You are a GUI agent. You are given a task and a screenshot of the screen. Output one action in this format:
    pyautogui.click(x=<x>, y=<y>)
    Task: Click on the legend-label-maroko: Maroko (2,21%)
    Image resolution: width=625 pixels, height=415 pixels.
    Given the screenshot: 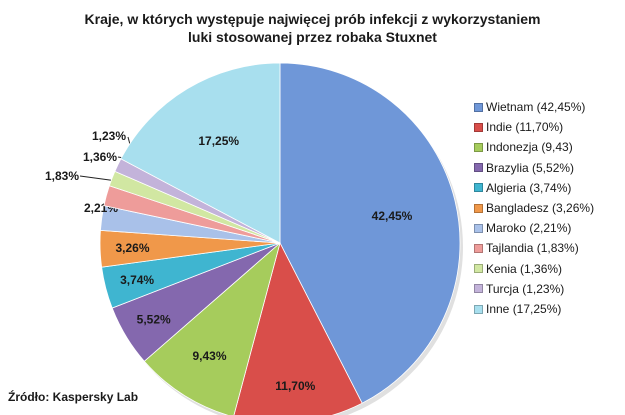 What is the action you would take?
    pyautogui.click(x=529, y=228)
    